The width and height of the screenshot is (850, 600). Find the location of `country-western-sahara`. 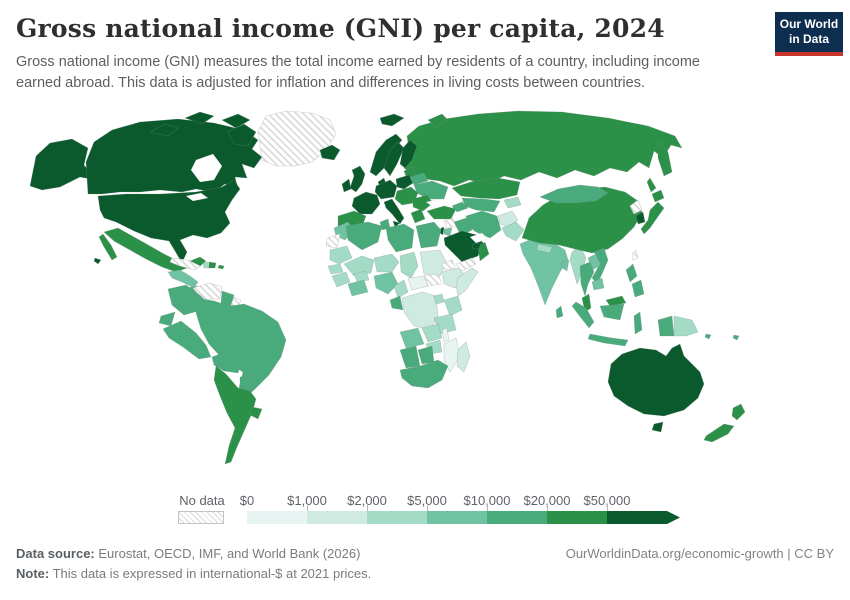

country-western-sahara is located at coordinates (333, 241).